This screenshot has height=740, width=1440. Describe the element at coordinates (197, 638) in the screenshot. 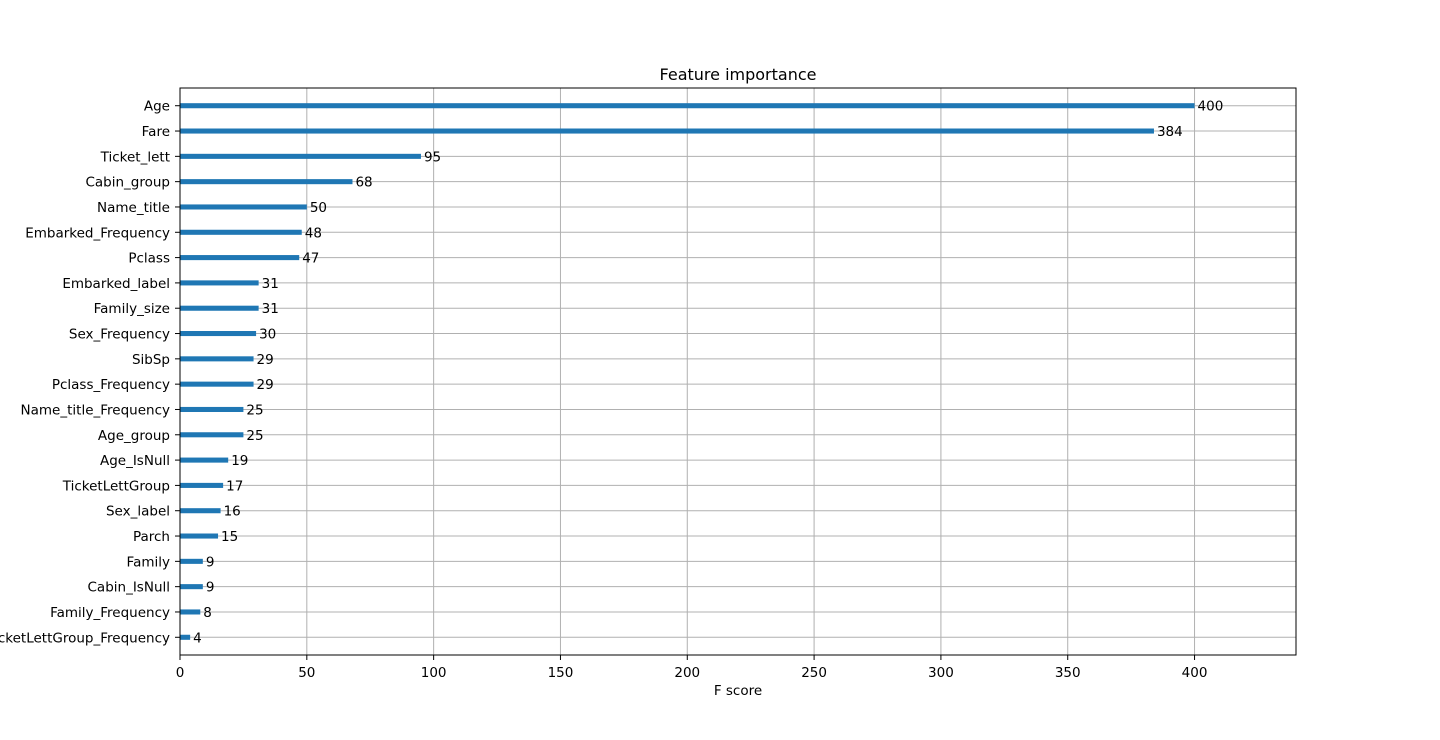

I see `bar-value-label: 4` at that location.